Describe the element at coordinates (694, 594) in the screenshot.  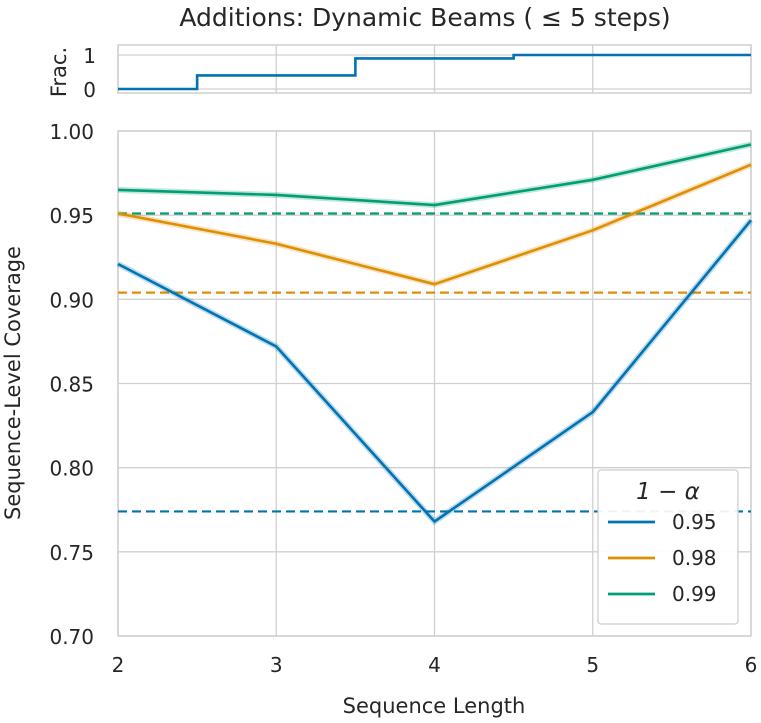
I see `legend-label: 0.99` at that location.